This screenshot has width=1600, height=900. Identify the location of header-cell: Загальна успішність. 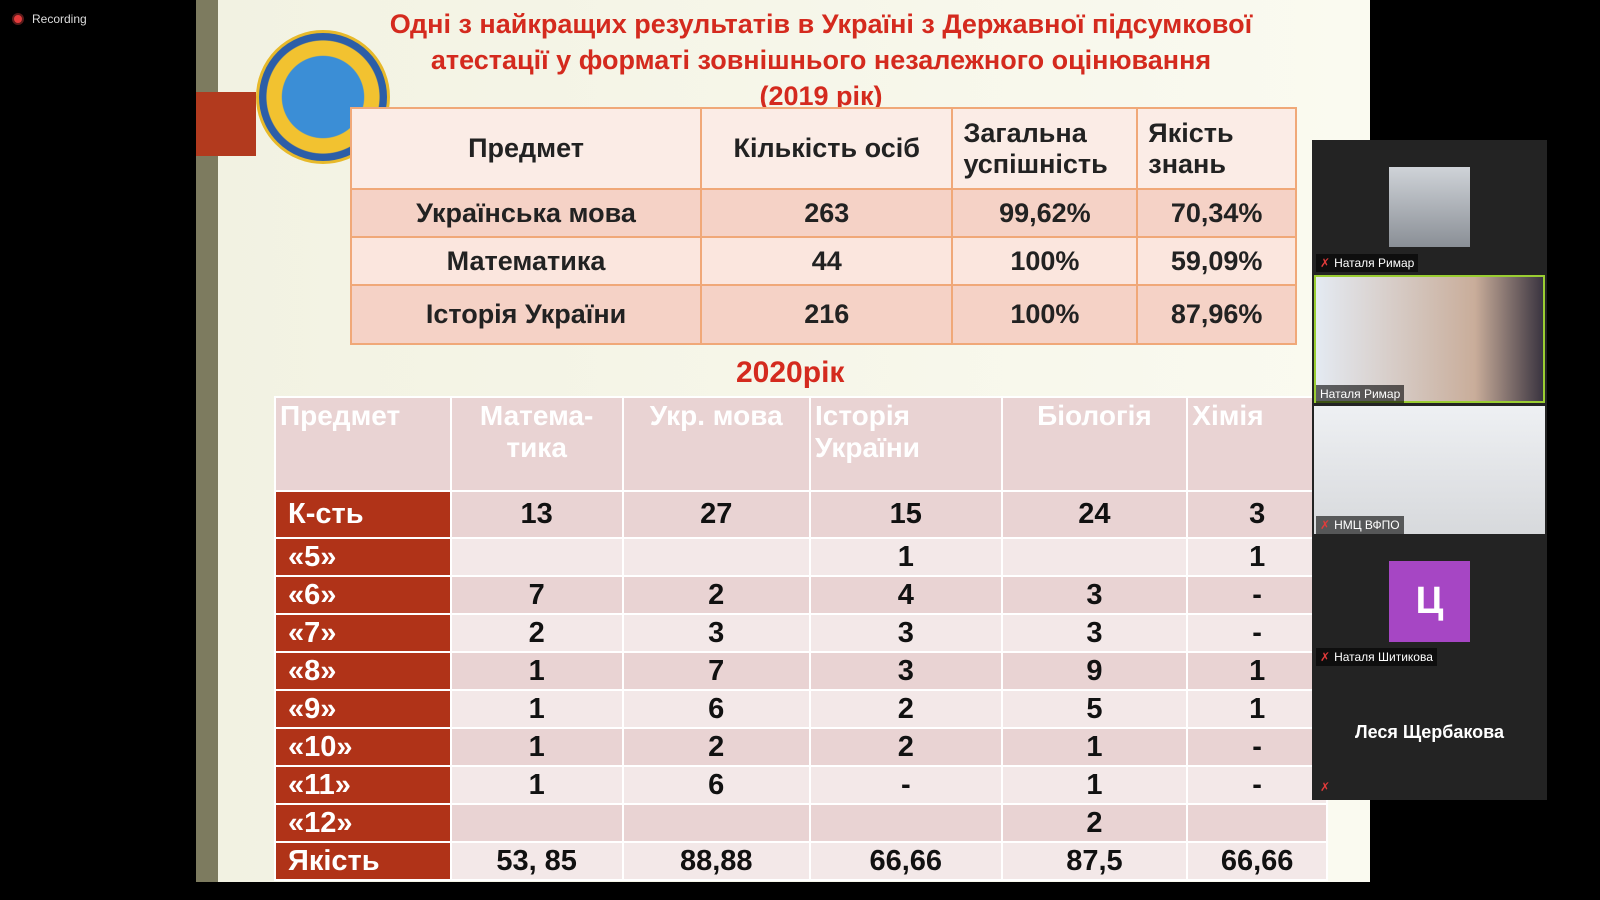
(1045, 148).